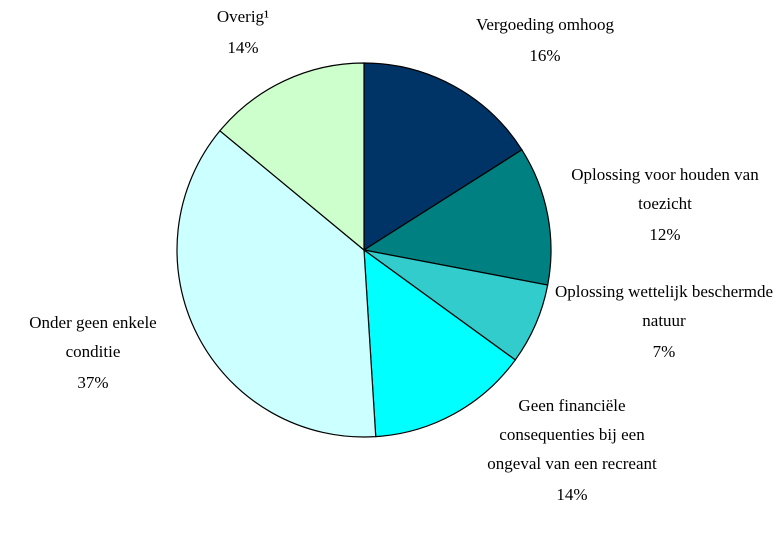 This screenshot has height=536, width=779. What do you see at coordinates (92, 337) in the screenshot?
I see `slice-label: Onder geen enkele conditie` at bounding box center [92, 337].